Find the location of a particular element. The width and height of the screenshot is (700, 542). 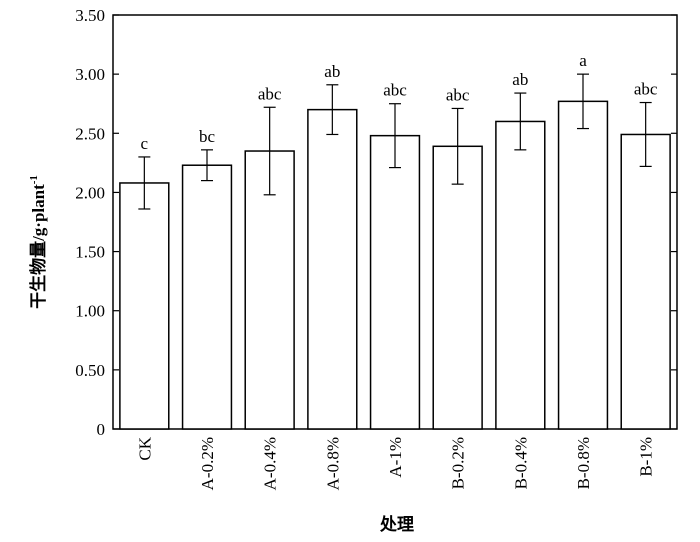

x-tick-label: A-0.4% is located at coordinates (270, 463).